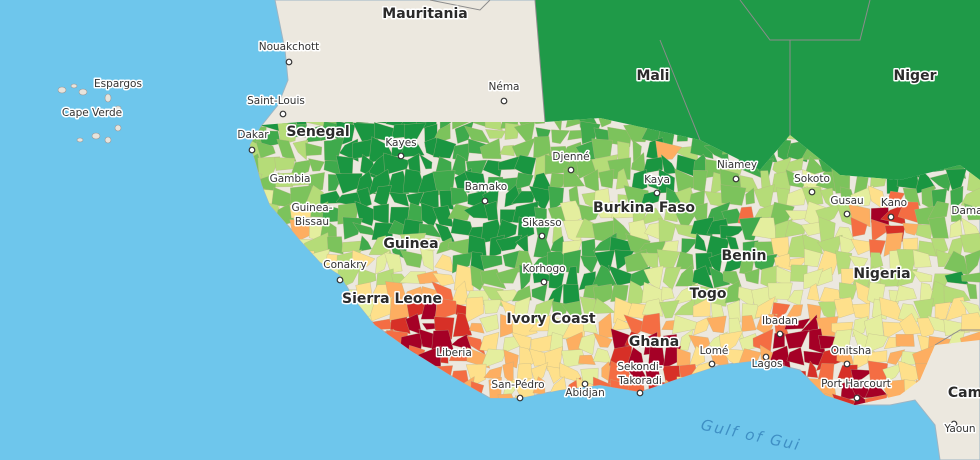  I want to click on city-label: Takoradi, so click(639, 381).